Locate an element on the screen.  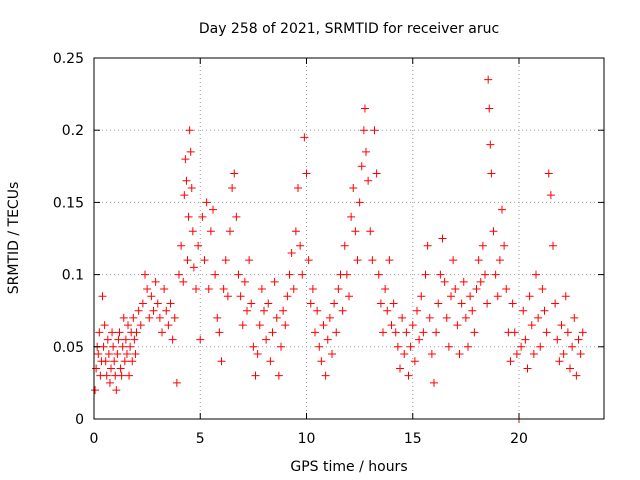
x-axis-label: GPS time / hours is located at coordinates (348, 467).